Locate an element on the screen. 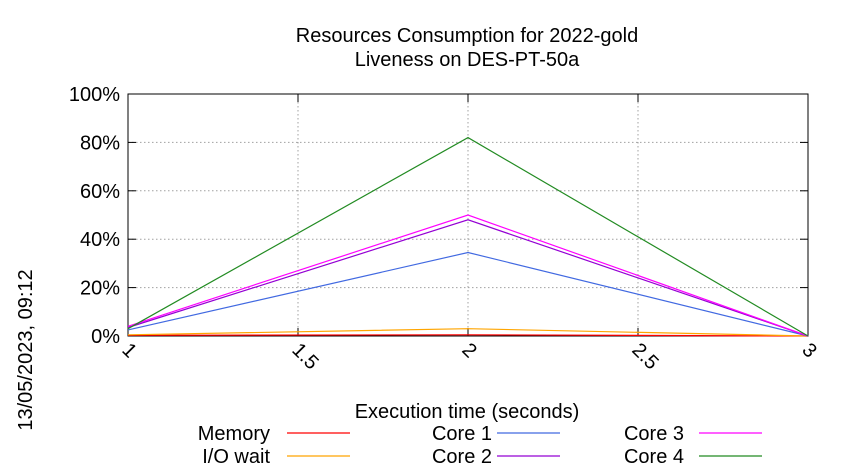 The image size is (850, 475). x-tick-label: 1 is located at coordinates (128, 350).